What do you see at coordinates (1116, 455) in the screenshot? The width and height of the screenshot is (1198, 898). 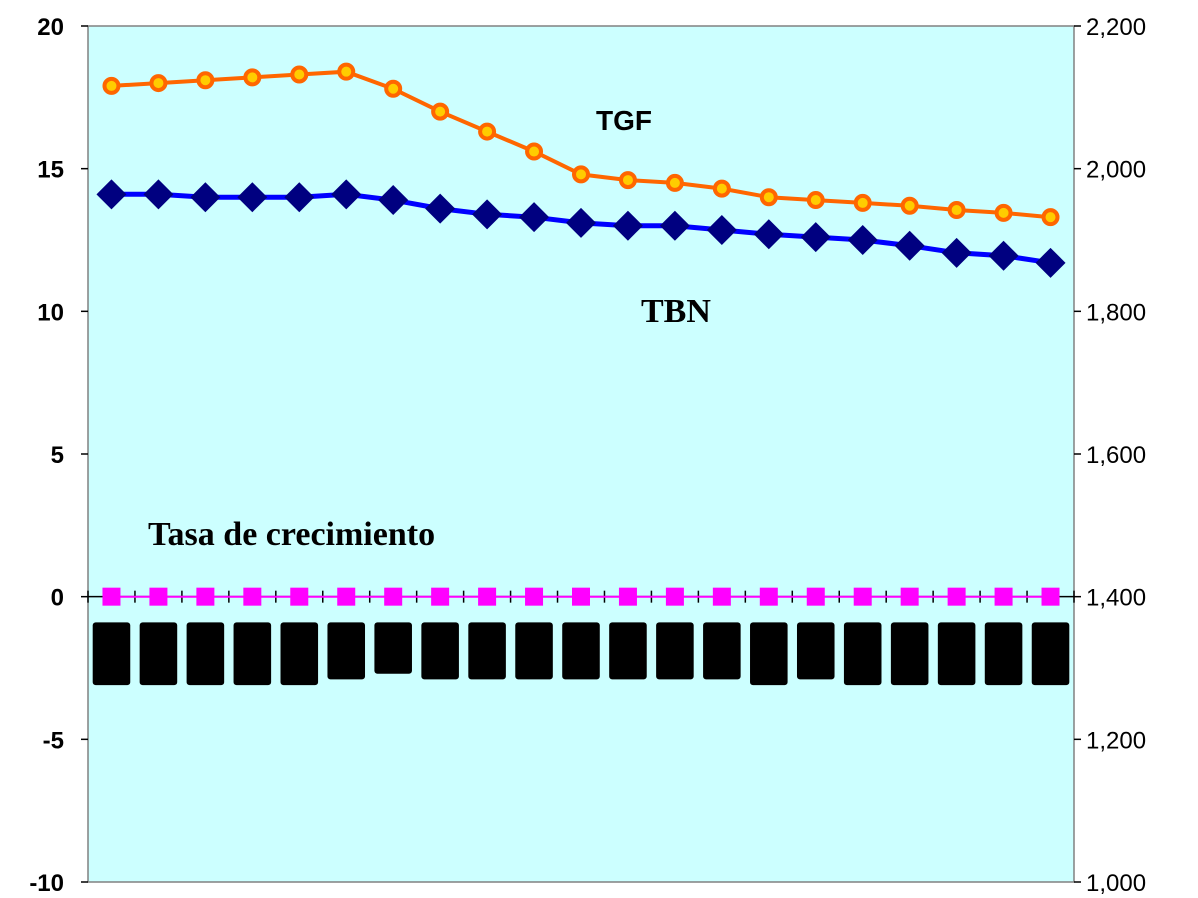 I see `right-tick-label: 1,600` at bounding box center [1116, 455].